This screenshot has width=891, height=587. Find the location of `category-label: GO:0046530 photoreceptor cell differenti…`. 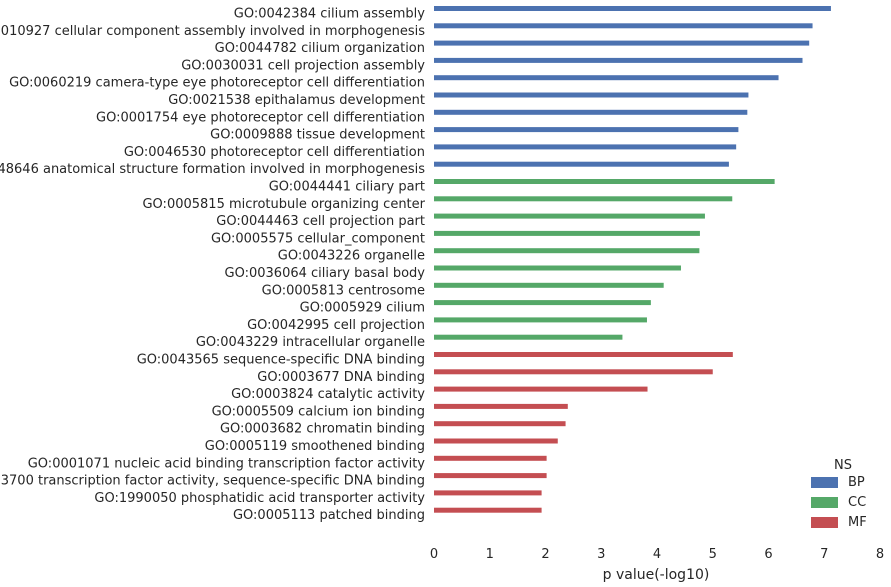

category-label: GO:0046530 photoreceptor cell differenti… is located at coordinates (274, 152).